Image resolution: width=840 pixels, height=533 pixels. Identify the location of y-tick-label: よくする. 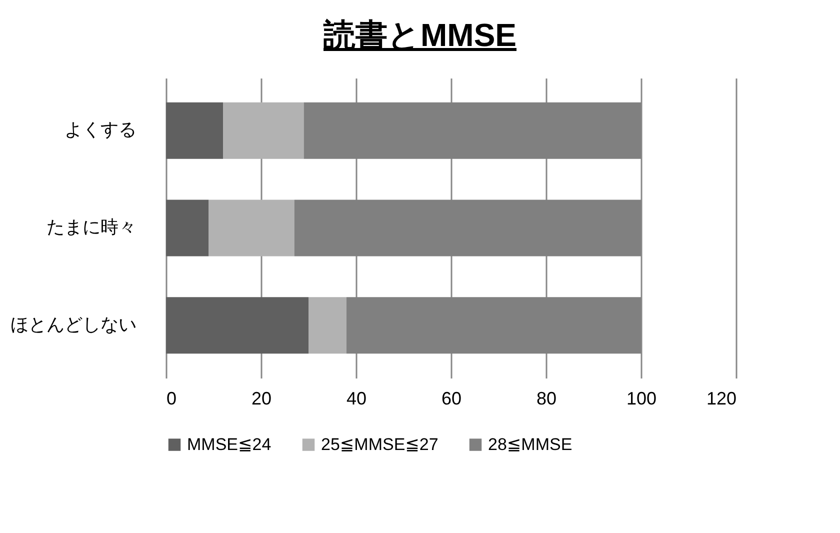
(100, 130).